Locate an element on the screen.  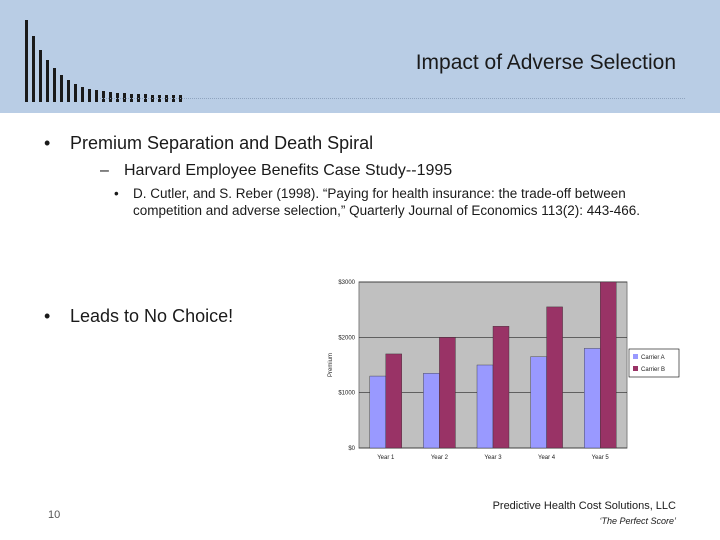
bullet-premium-separation: • Premium Separation and Death Spiral is located at coordinates (208, 143).